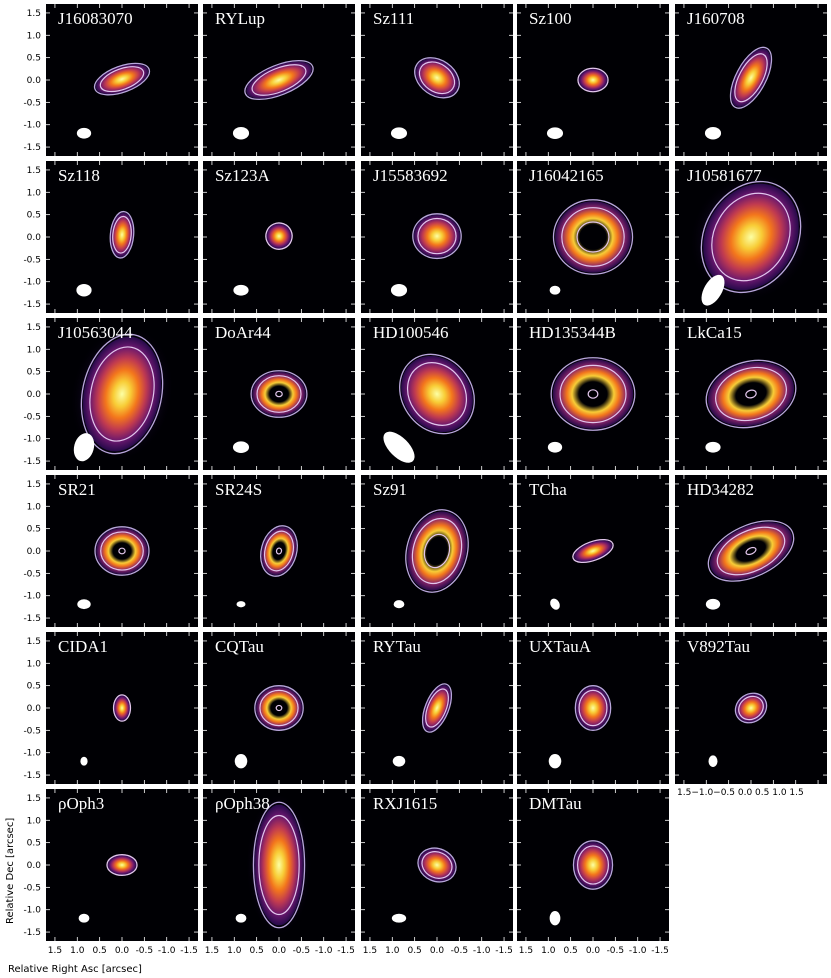 The width and height of the screenshot is (831, 978). I want to click on panel-title: HD34282, so click(720, 489).